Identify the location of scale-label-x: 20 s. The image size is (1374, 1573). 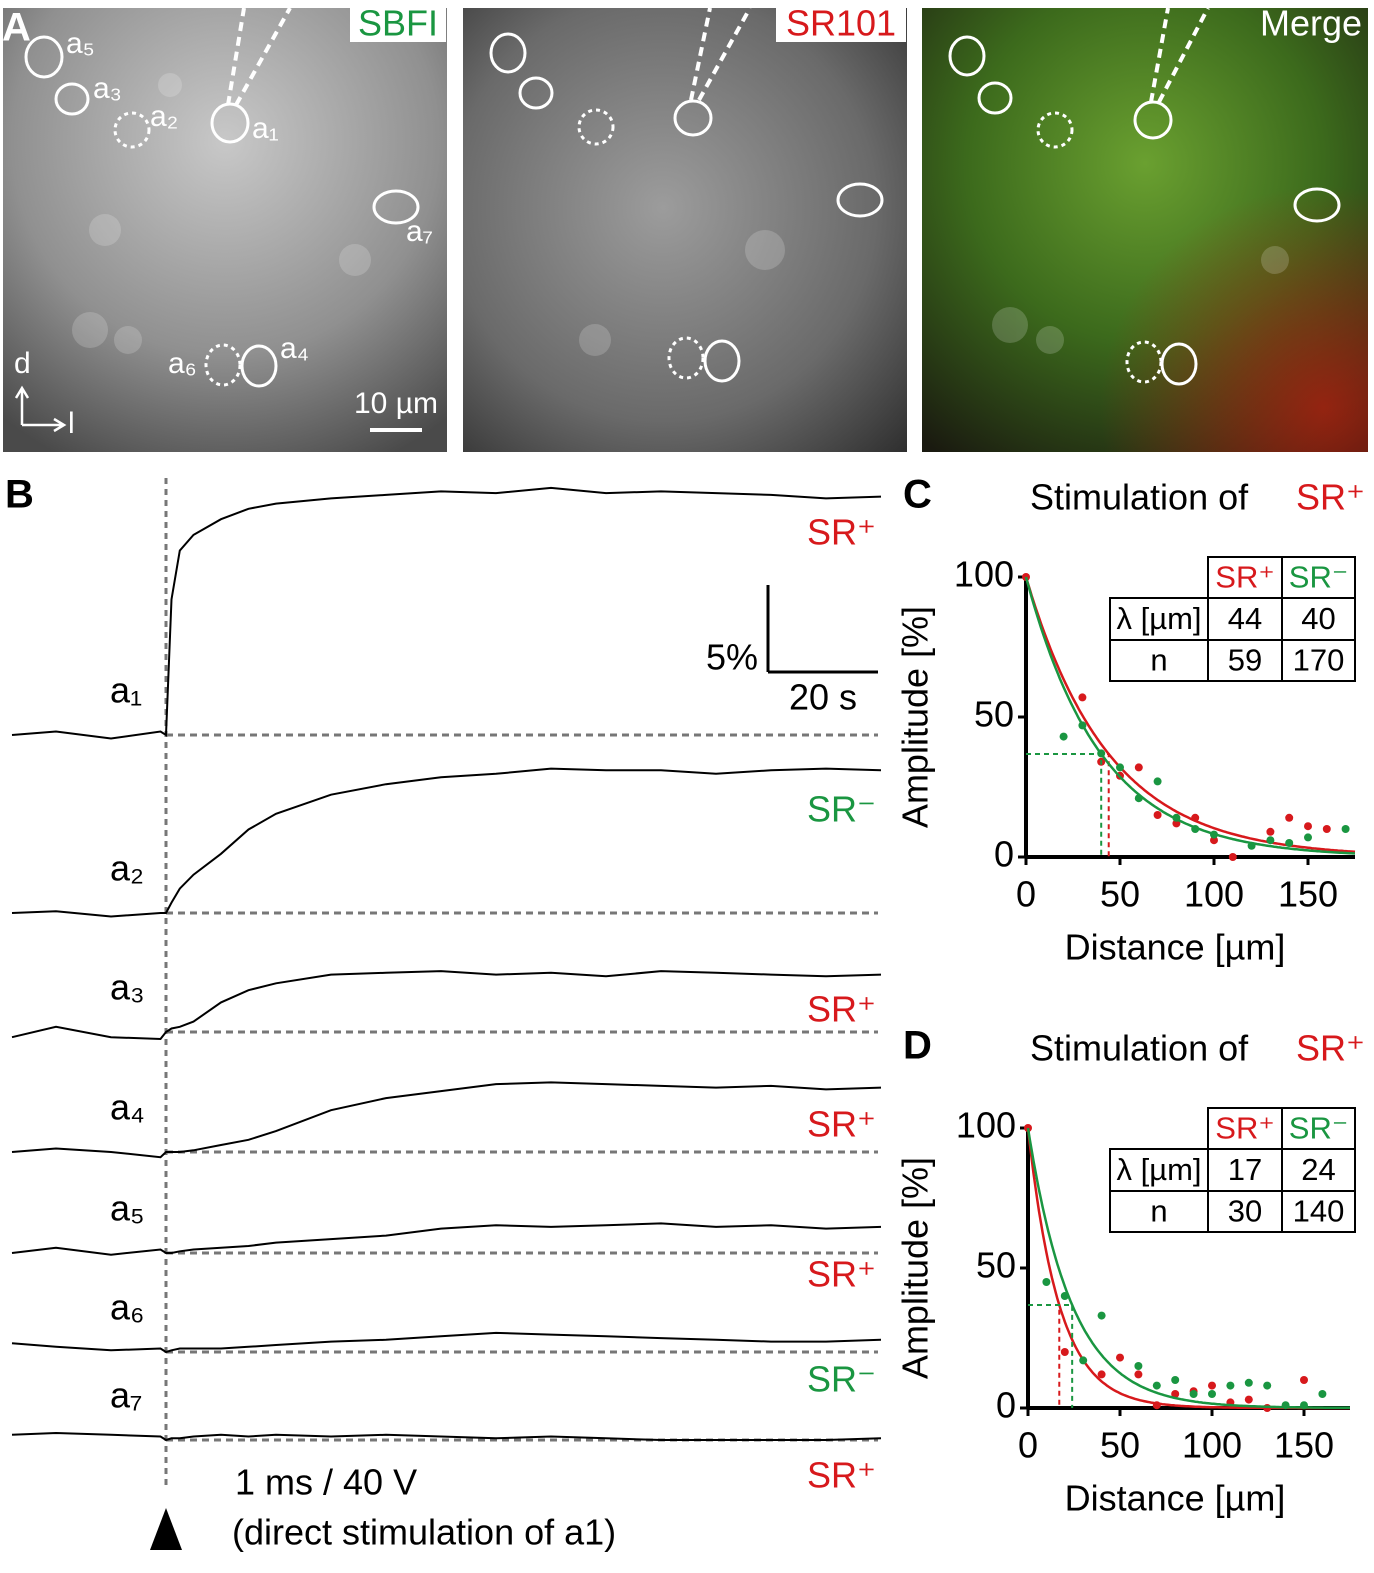
(823, 697).